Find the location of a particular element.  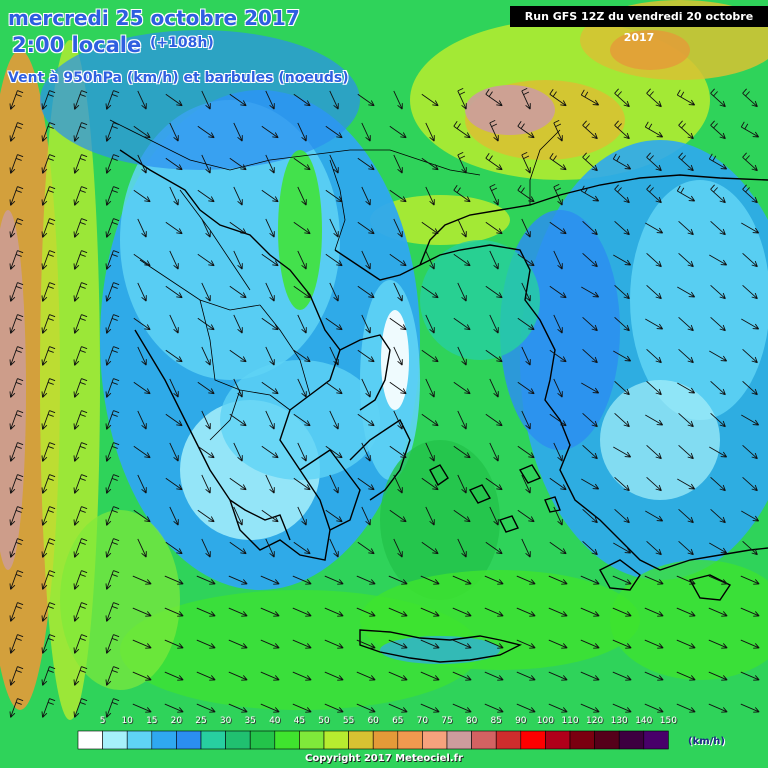

legend-unit: (km/h) is located at coordinates (706, 741).